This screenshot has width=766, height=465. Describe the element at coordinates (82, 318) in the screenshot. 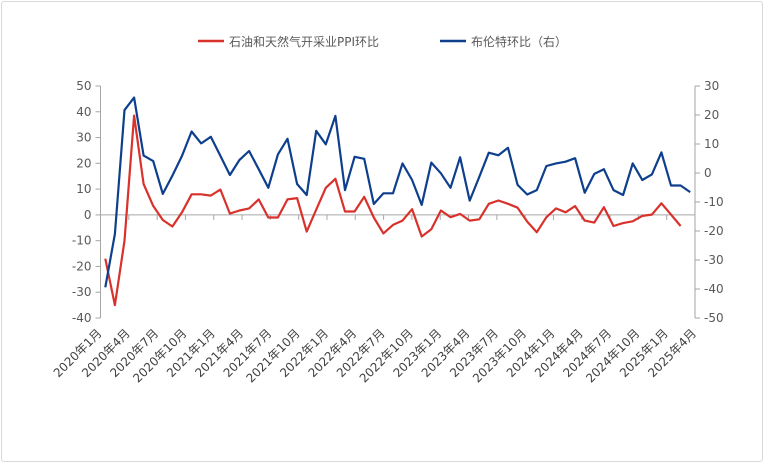

I see `left-axis-tick-label: -40` at that location.